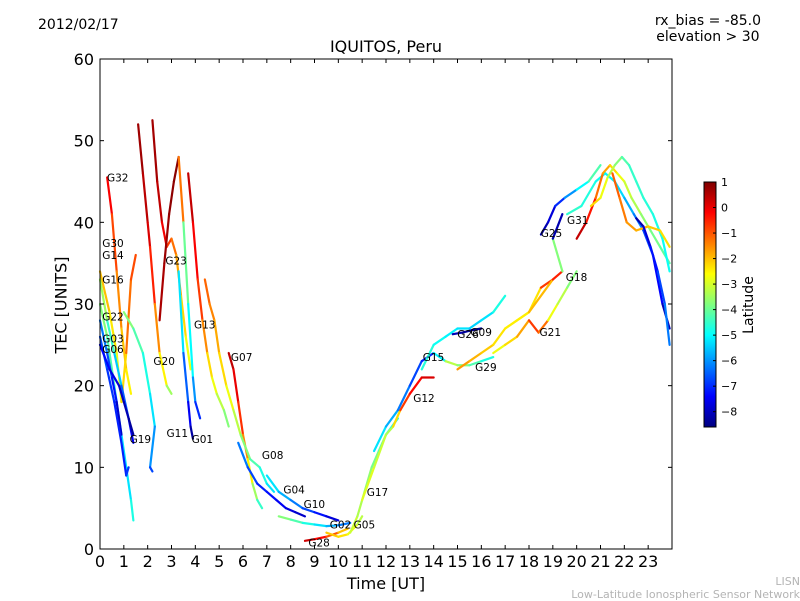 The width and height of the screenshot is (800, 601). What do you see at coordinates (113, 244) in the screenshot?
I see `satellite-label-g30: G30` at bounding box center [113, 244].